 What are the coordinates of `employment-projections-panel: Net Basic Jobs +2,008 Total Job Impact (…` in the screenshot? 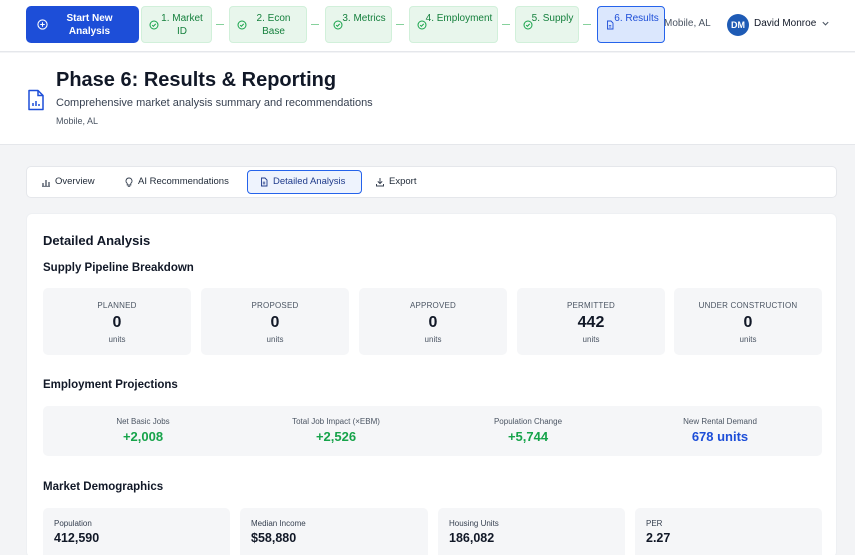 It's located at (432, 431).